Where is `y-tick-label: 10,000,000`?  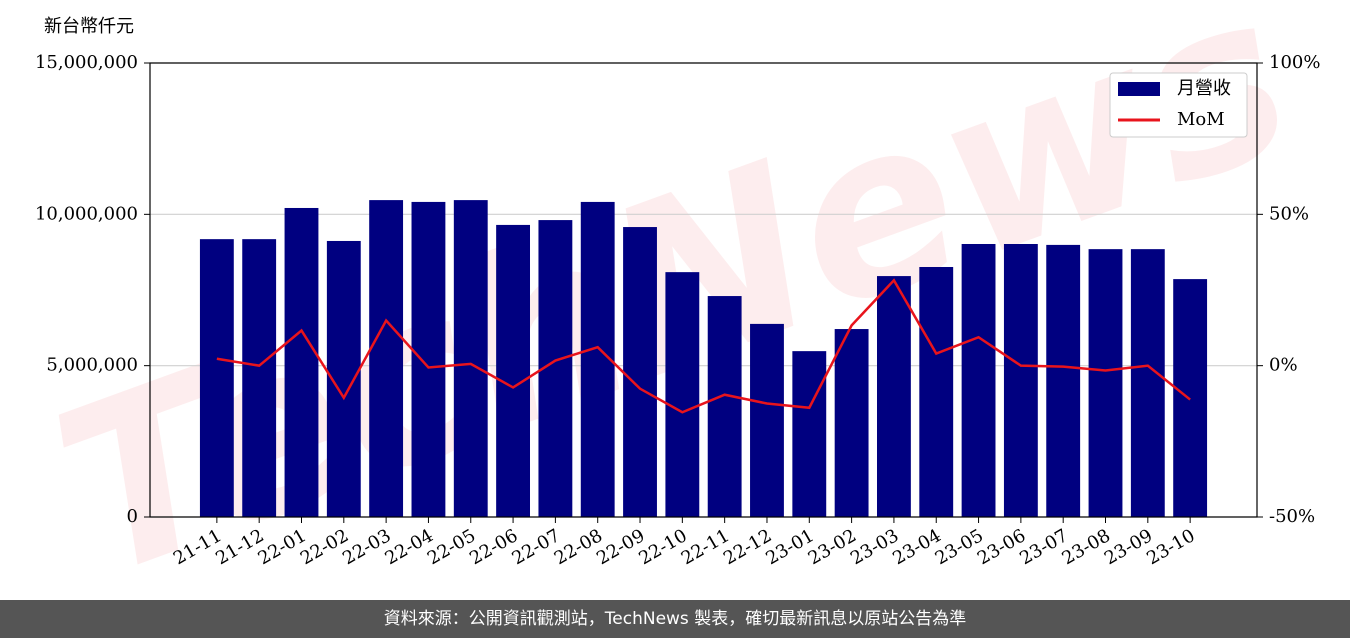
y-tick-label: 10,000,000 is located at coordinates (86, 213).